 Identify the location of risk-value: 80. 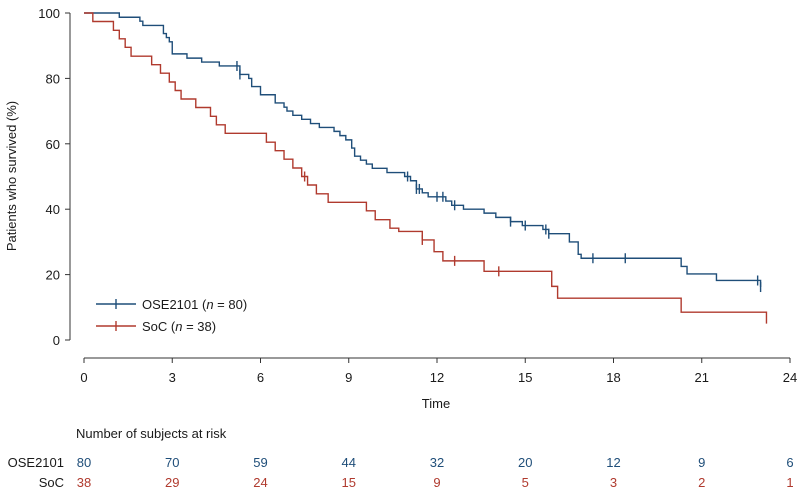
(84, 462).